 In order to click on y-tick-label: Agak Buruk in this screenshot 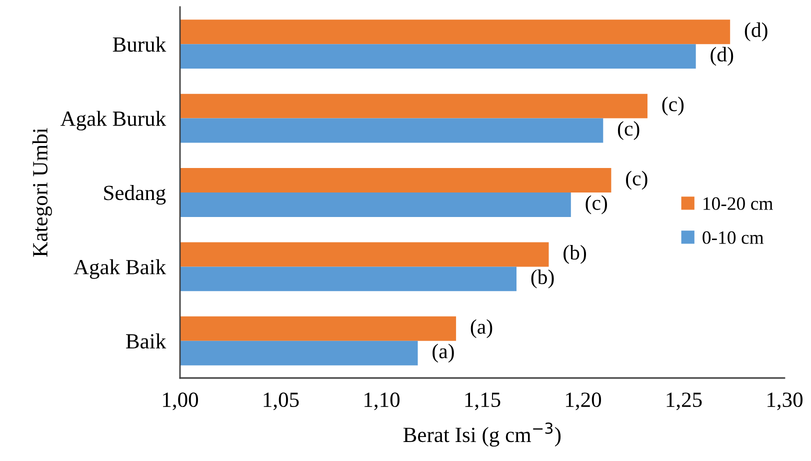, I will do `click(113, 120)`.